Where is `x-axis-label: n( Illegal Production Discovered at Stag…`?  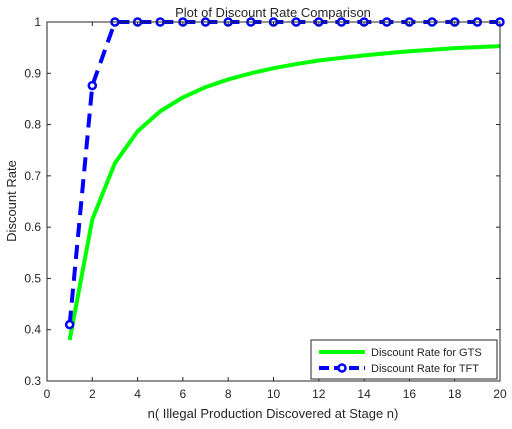
x-axis-label: n( Illegal Production Discovered at Stag… is located at coordinates (273, 413).